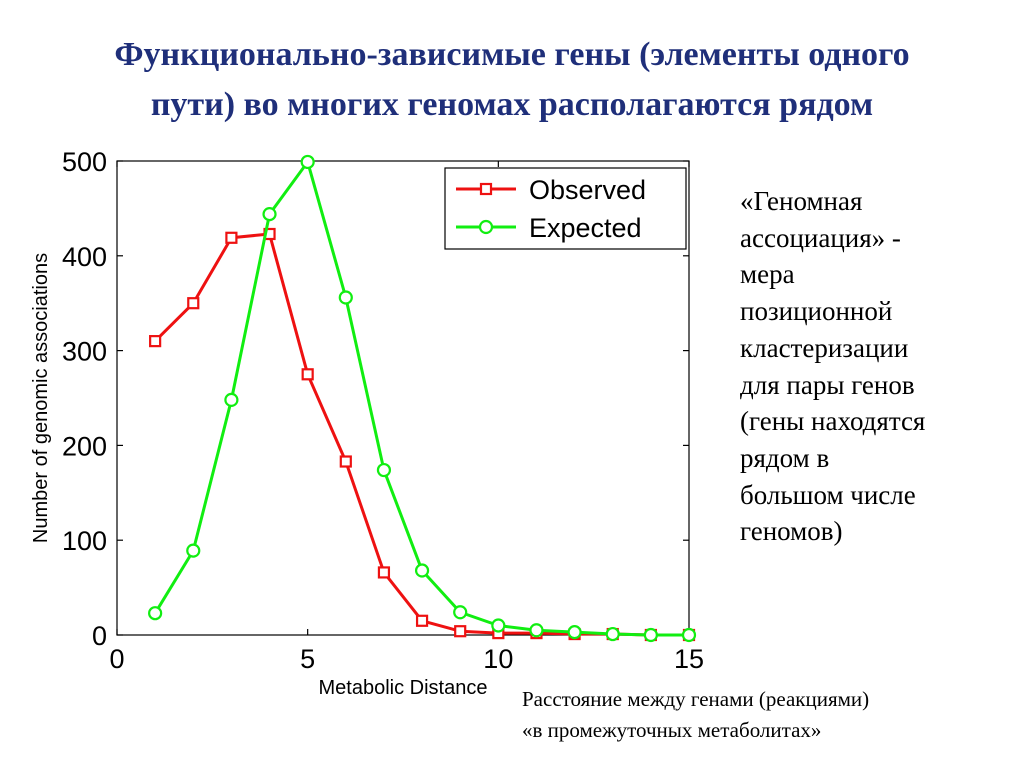 The width and height of the screenshot is (1024, 768). Describe the element at coordinates (84, 446) in the screenshot. I see `y-tick-label: 200` at that location.